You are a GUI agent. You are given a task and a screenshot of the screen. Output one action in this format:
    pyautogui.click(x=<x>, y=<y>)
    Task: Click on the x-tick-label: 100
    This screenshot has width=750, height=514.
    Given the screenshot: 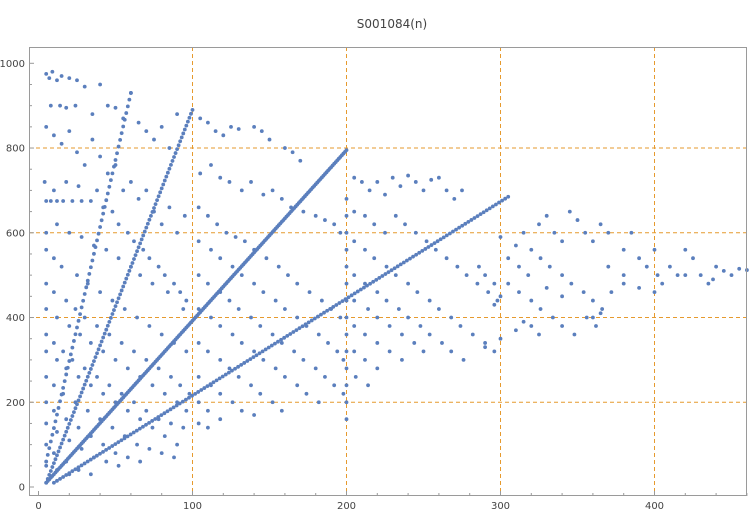 What is the action you would take?
    pyautogui.click(x=192, y=506)
    